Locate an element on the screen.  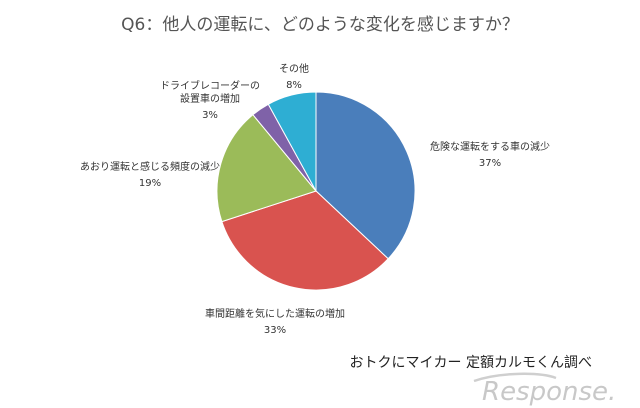
slice-value-label: 19% is located at coordinates (150, 183).